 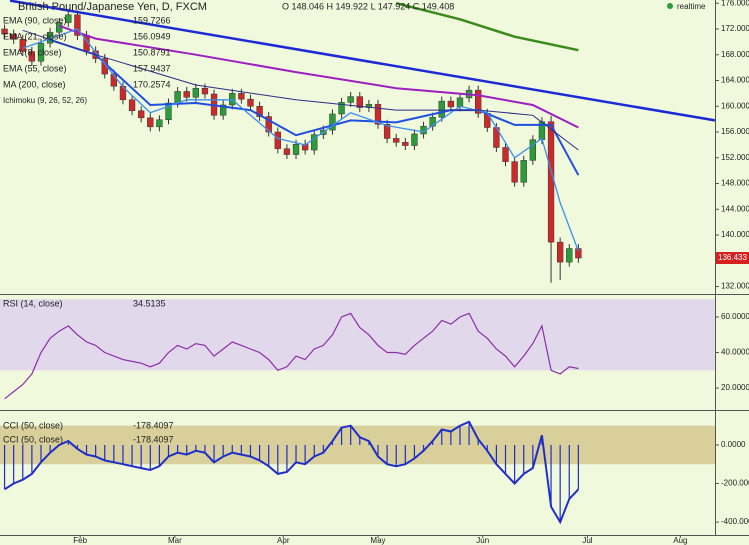 I want to click on ohlc-readout: O 148.046 H 149.922 L 147.924 C 149.408, so click(x=368, y=6).